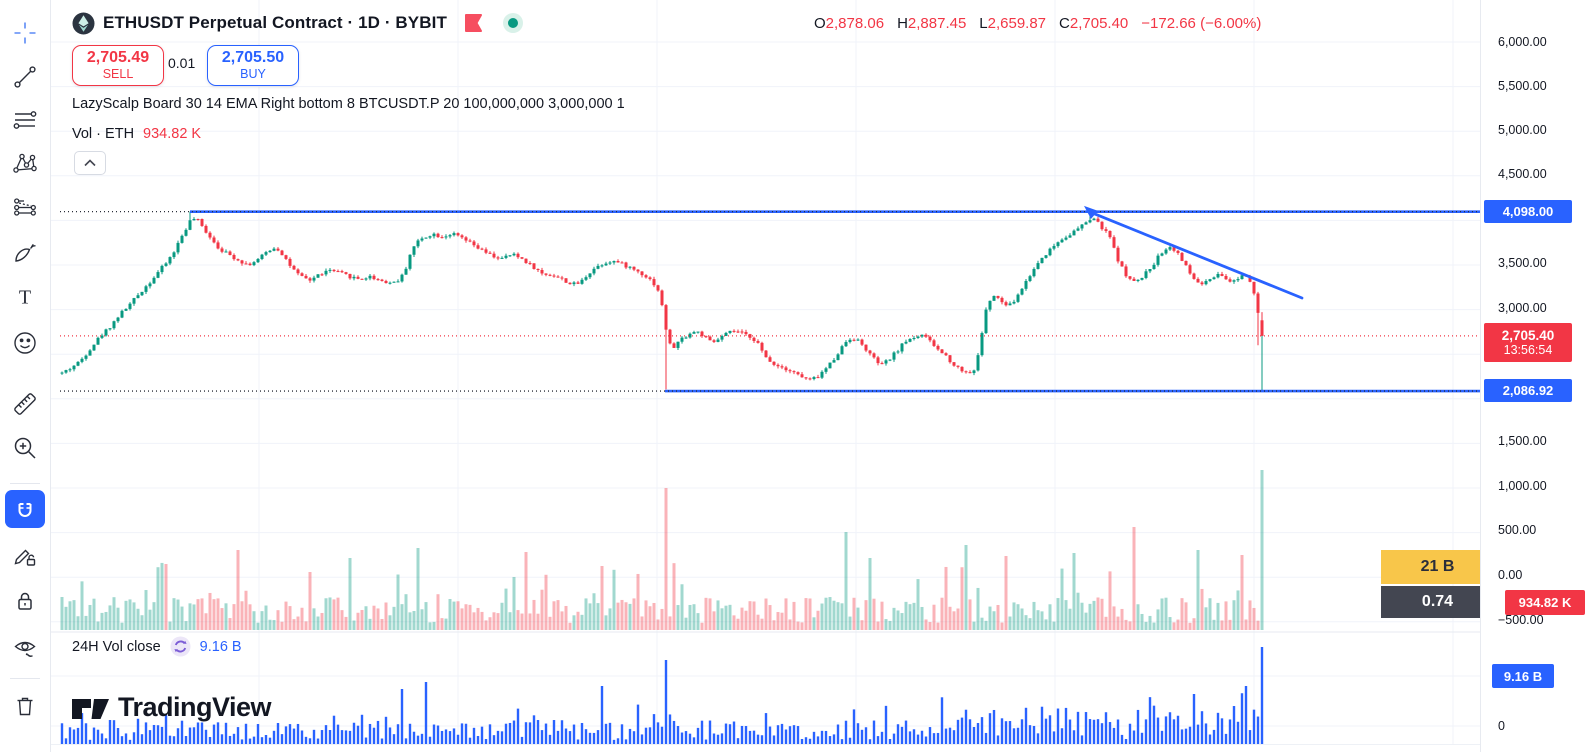 The image size is (1588, 752). I want to click on refresh-icon, so click(180, 646).